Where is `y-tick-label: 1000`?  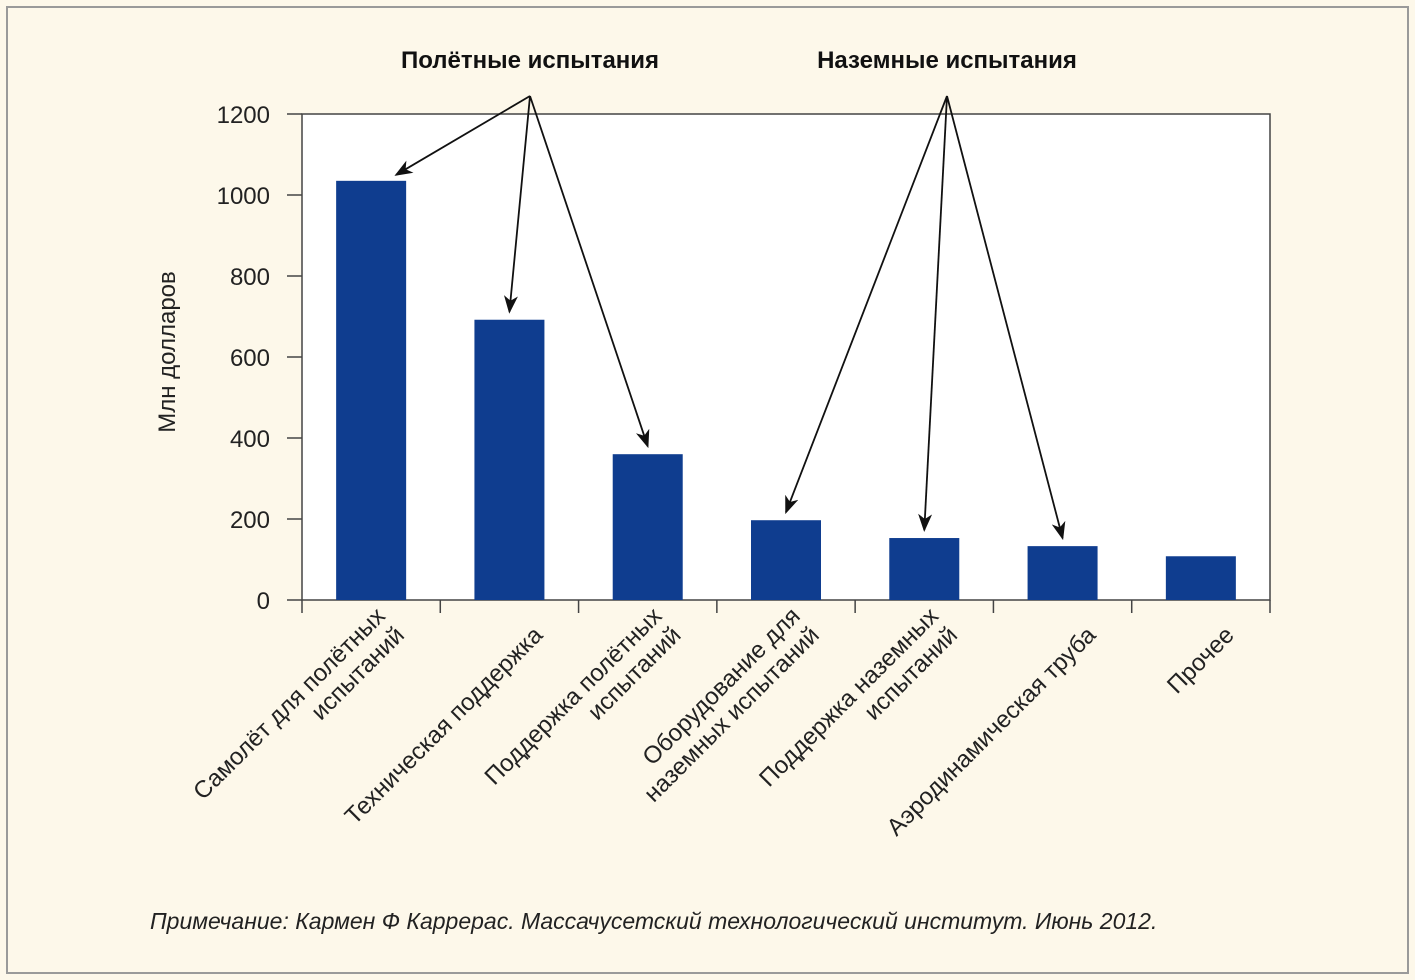
y-tick-label: 1000 is located at coordinates (243, 196).